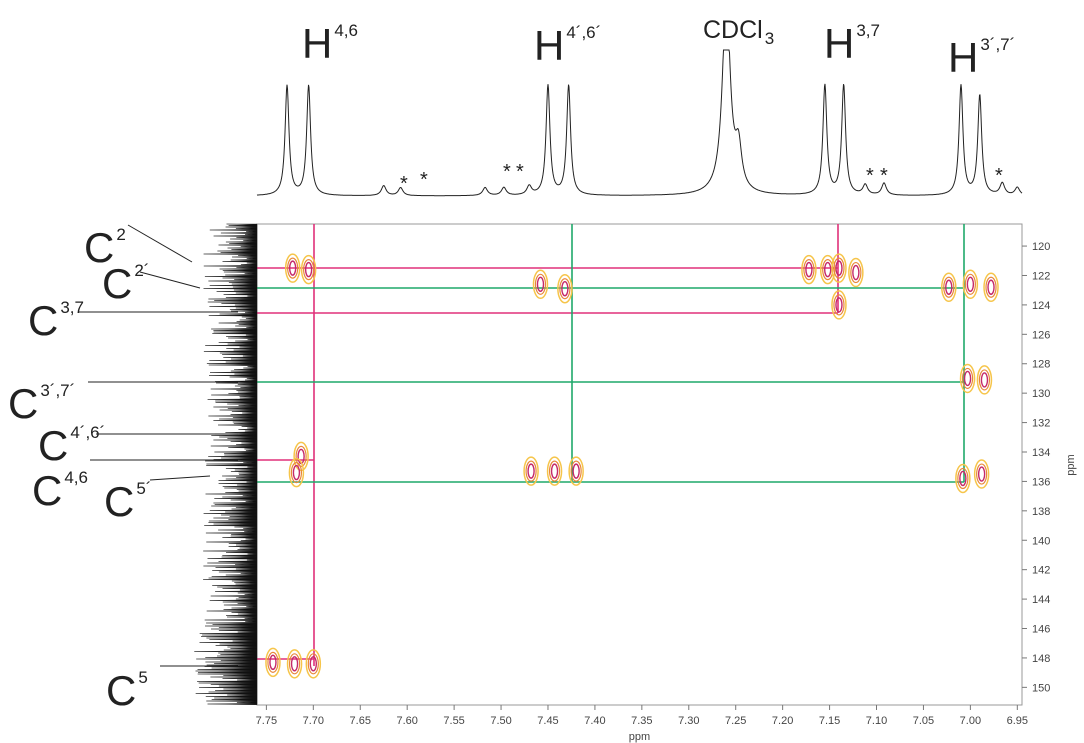 The image size is (1084, 743). Describe the element at coordinates (567, 45) in the screenshot. I see `peak-label: H 4´,6´` at that location.